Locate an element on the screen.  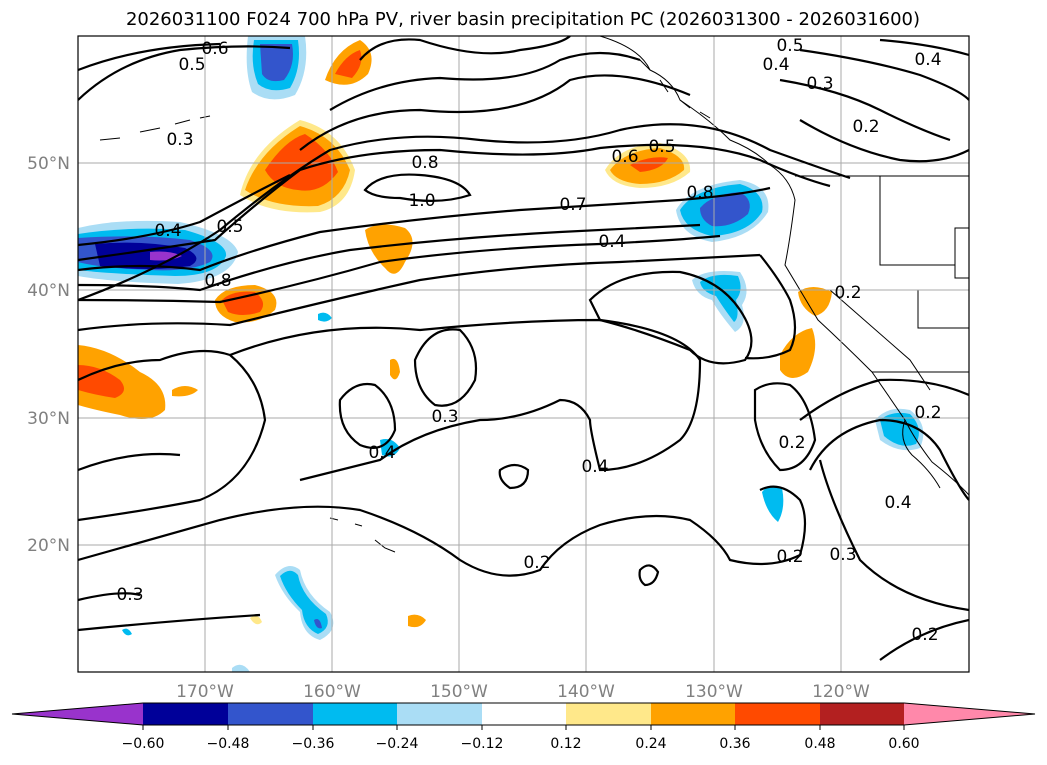
colorbar-tick-label: 0.24 is located at coordinates (650, 744).